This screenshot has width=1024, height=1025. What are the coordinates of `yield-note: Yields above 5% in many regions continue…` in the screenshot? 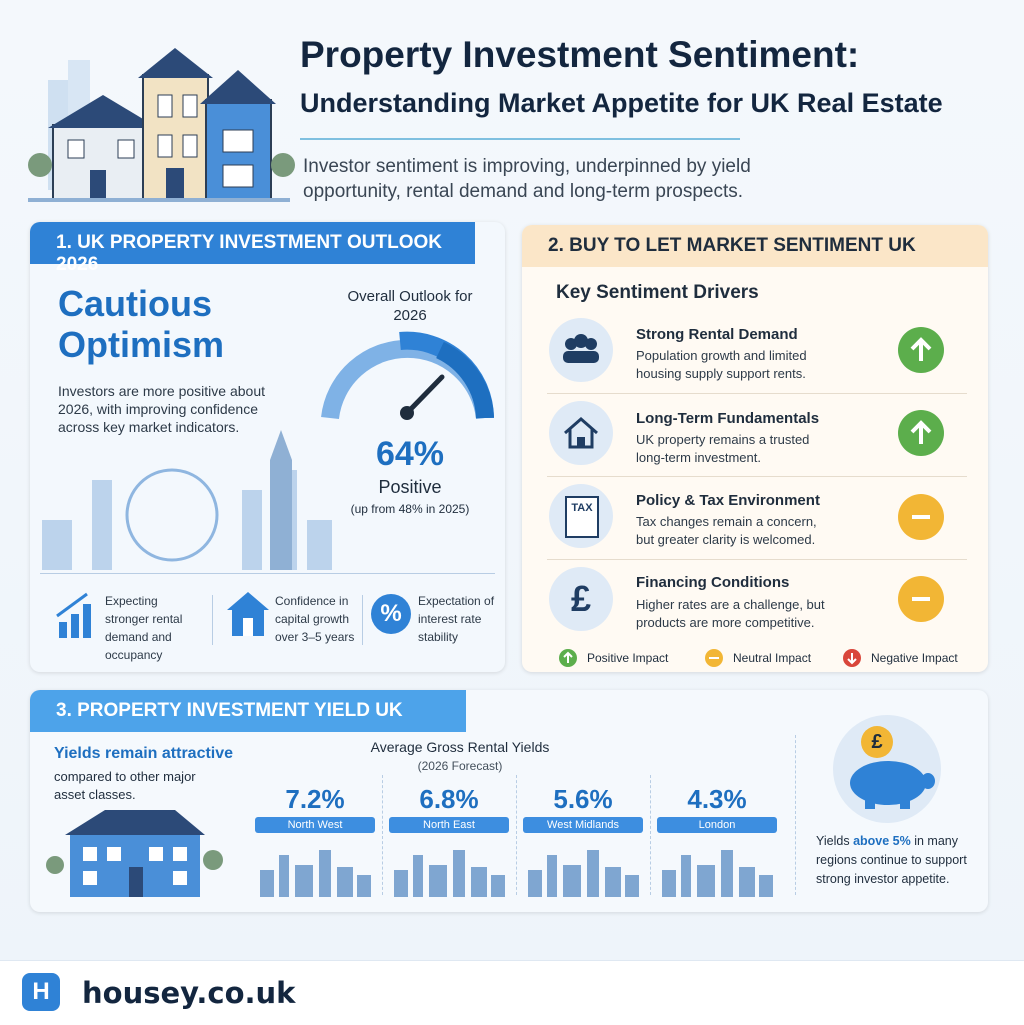 It's located at (896, 860).